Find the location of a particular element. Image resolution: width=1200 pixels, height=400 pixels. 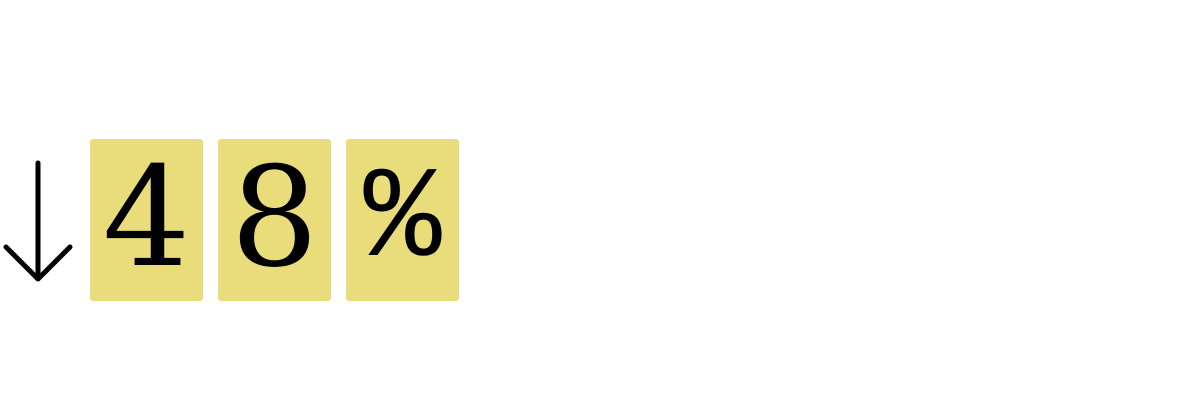

digit: 8 is located at coordinates (274, 217).